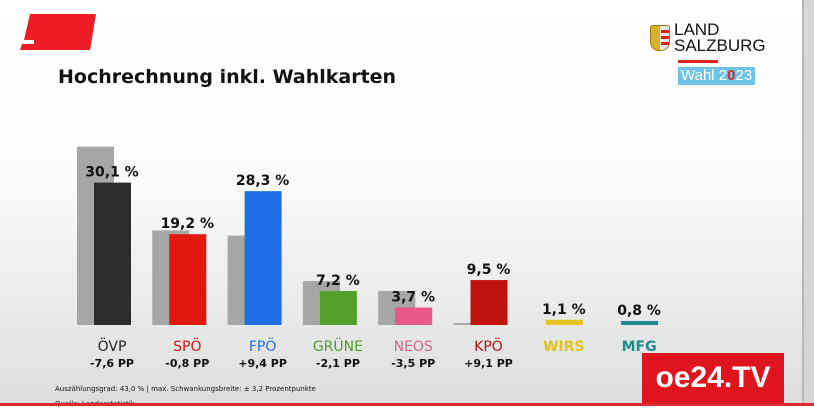 This screenshot has height=408, width=814. I want to click on value-label-7: 0,8 %, so click(639, 311).